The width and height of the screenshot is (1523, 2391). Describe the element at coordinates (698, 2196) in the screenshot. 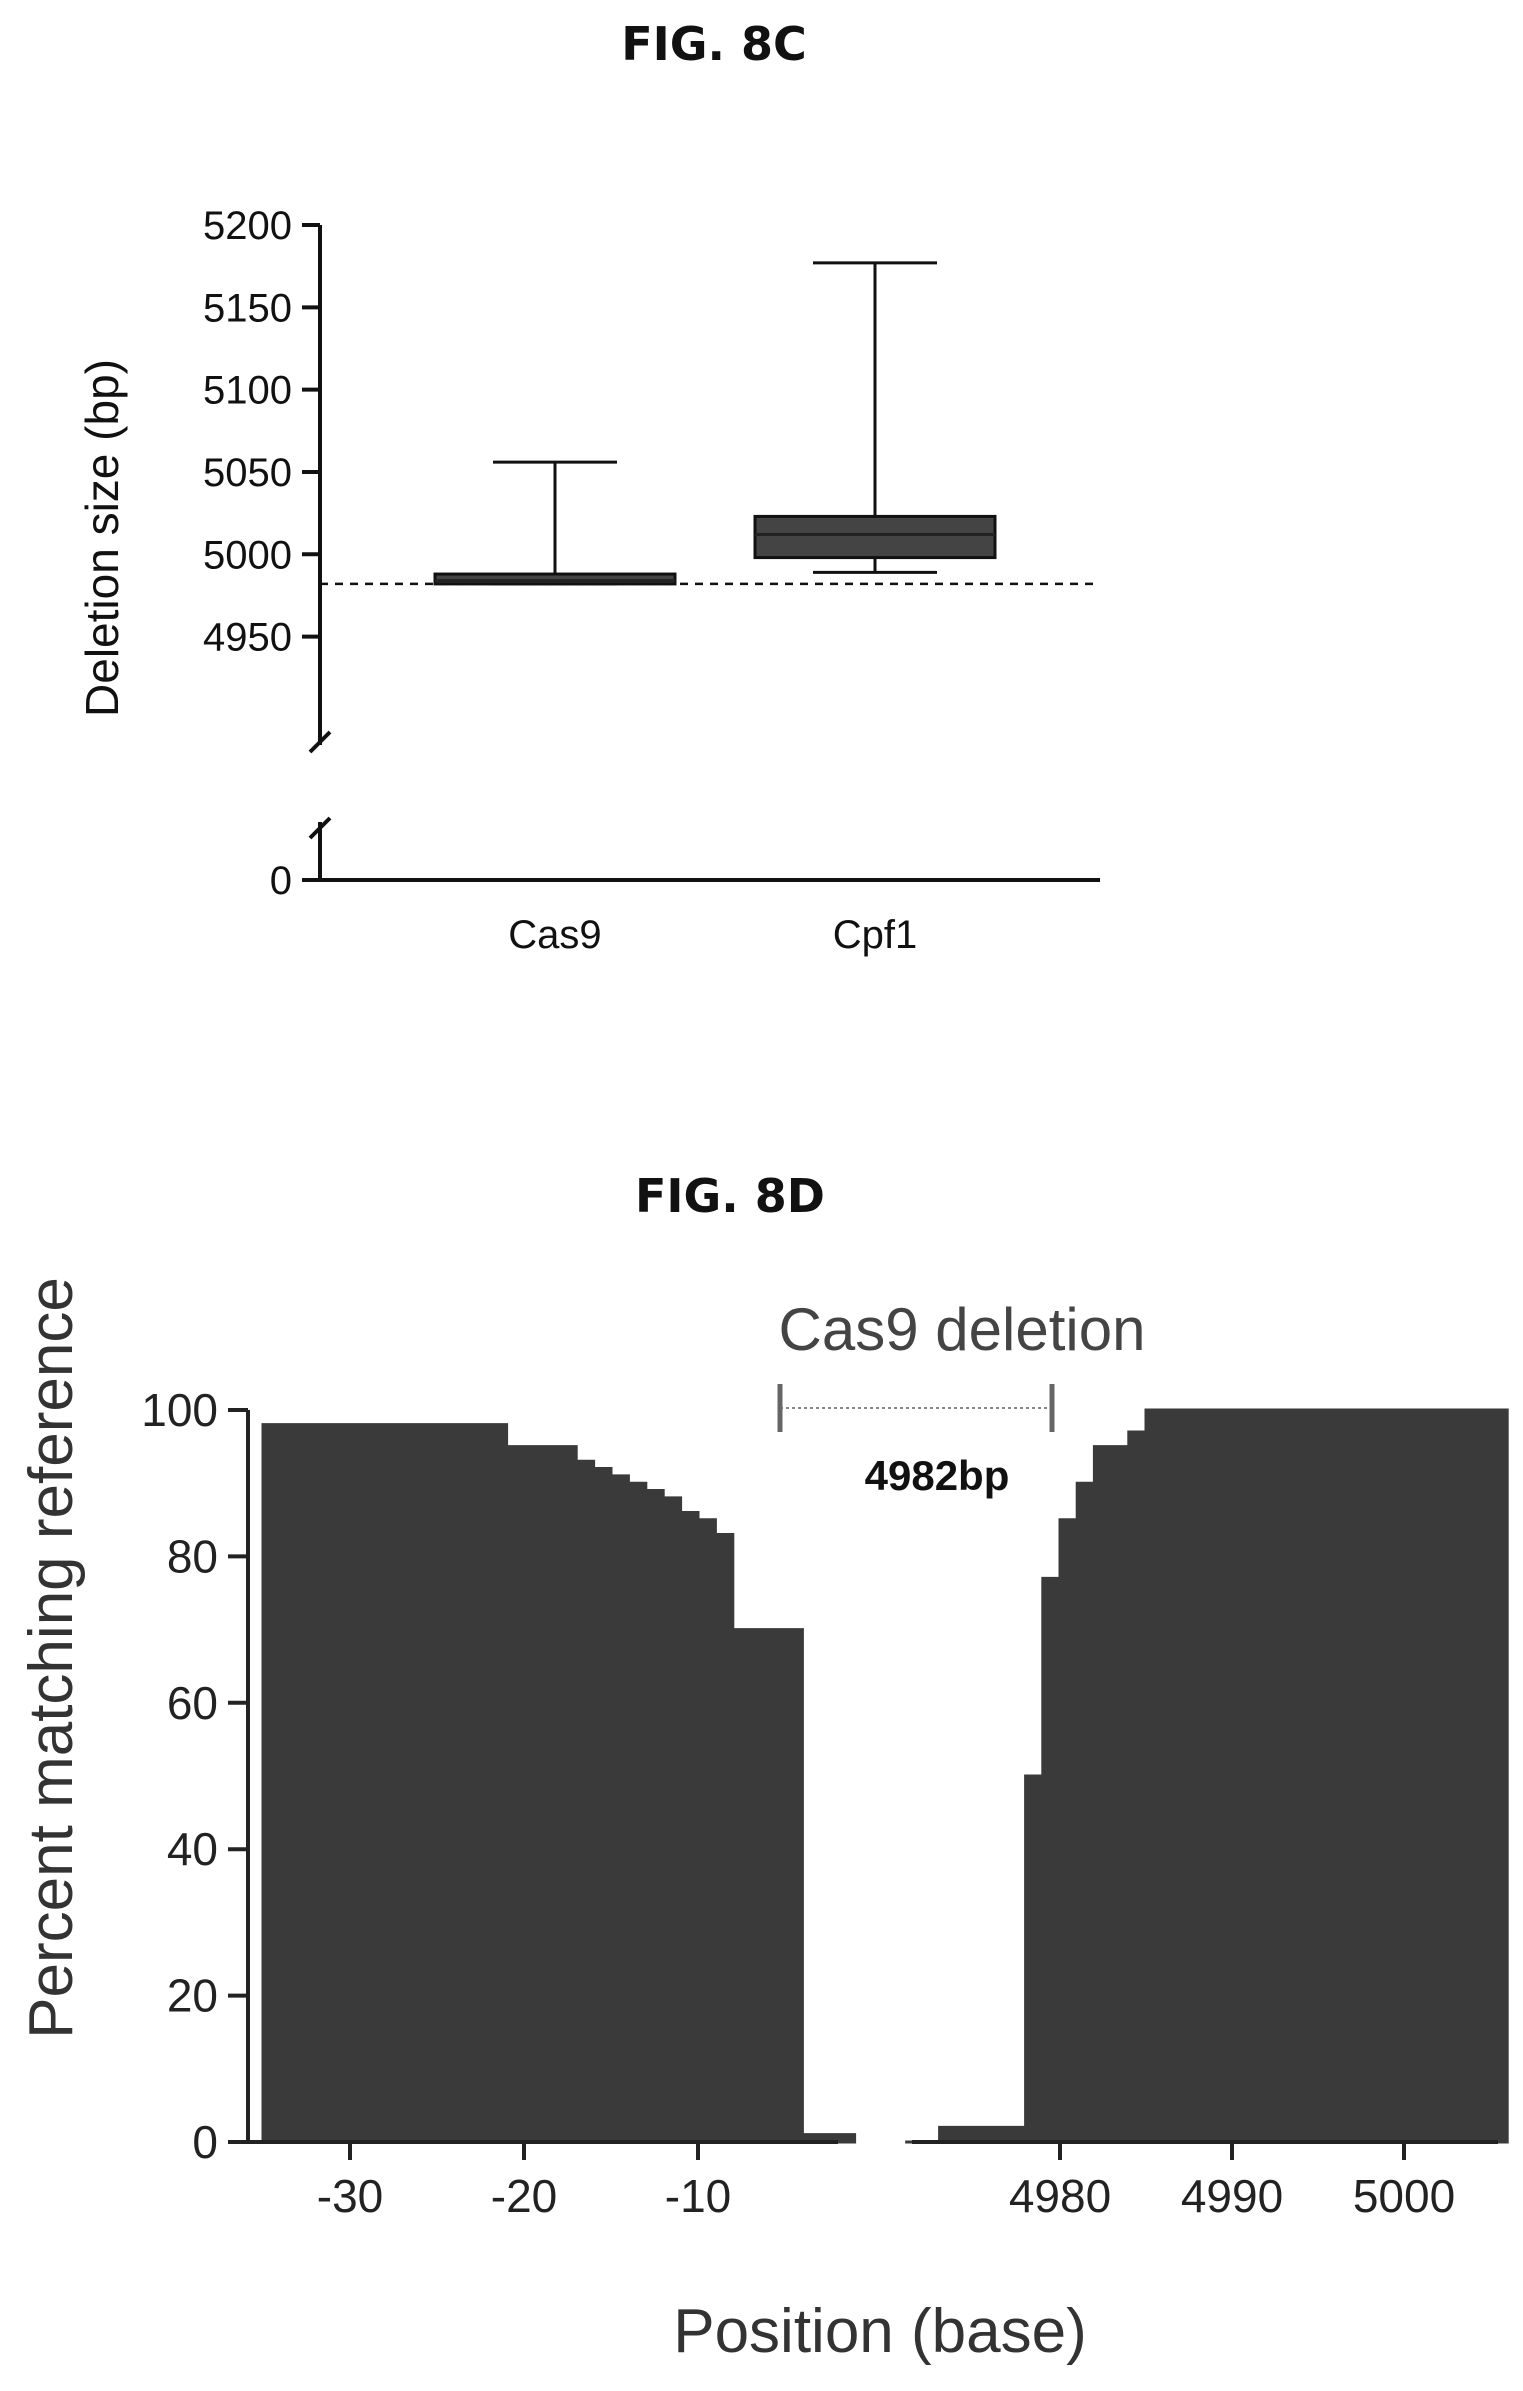

I see `x-tick-label: -10` at that location.